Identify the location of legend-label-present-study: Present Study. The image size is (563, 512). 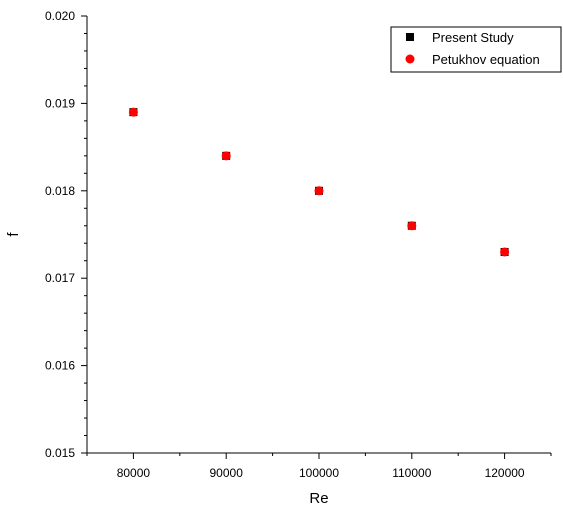
(473, 37).